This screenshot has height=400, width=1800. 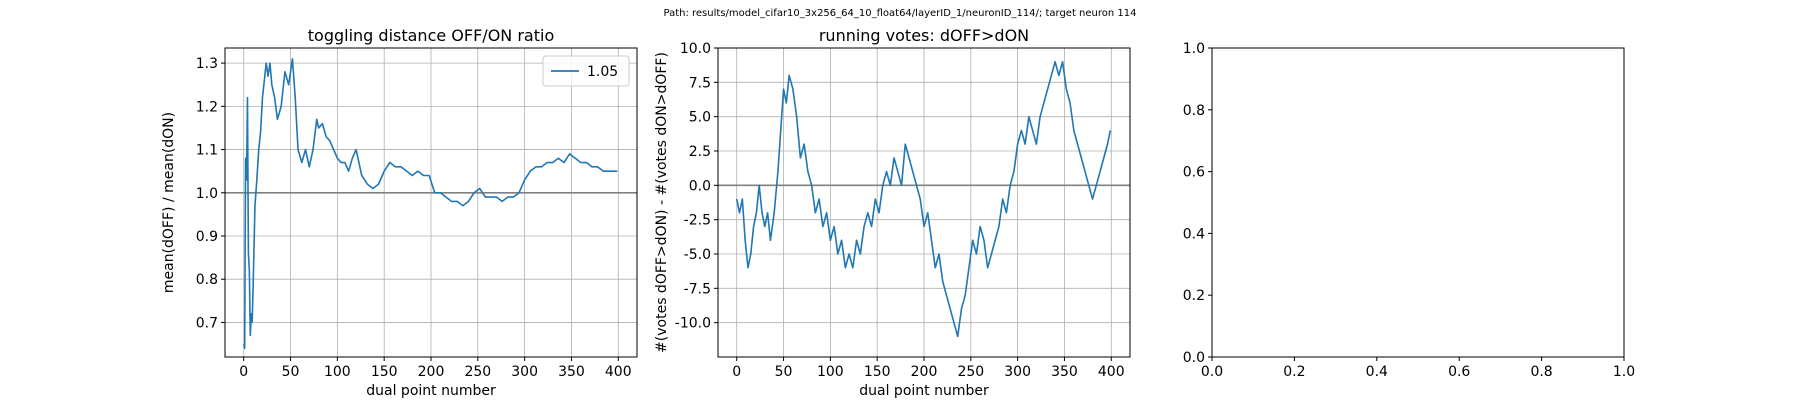 What do you see at coordinates (700, 118) in the screenshot?
I see `y-tick-label-6: 5.0` at bounding box center [700, 118].